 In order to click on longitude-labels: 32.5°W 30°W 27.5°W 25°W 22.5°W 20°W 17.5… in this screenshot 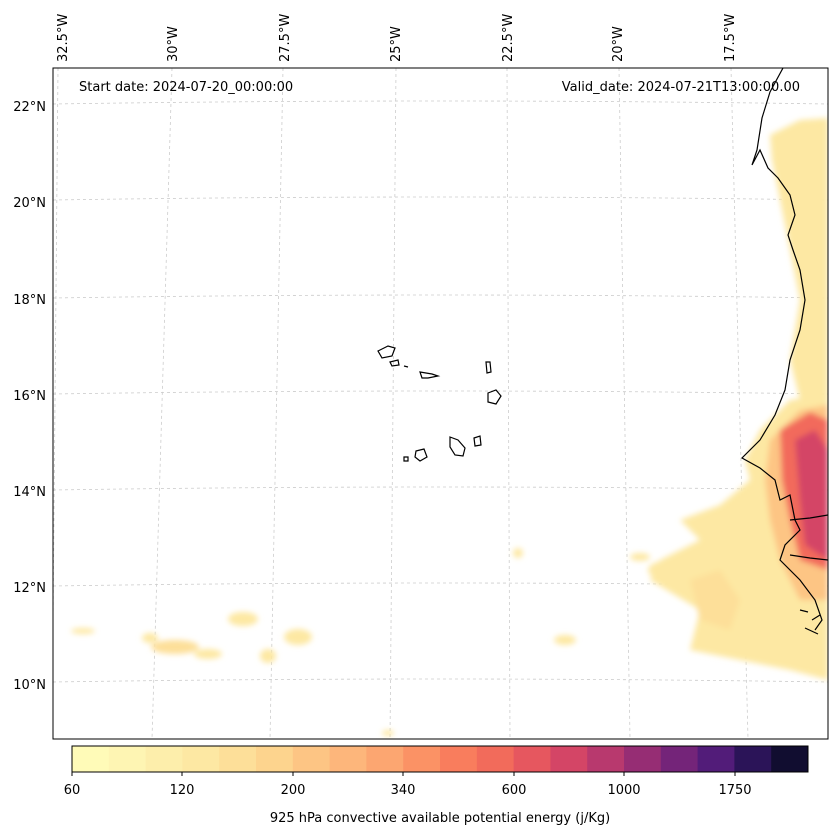, I will do `click(397, 38)`.